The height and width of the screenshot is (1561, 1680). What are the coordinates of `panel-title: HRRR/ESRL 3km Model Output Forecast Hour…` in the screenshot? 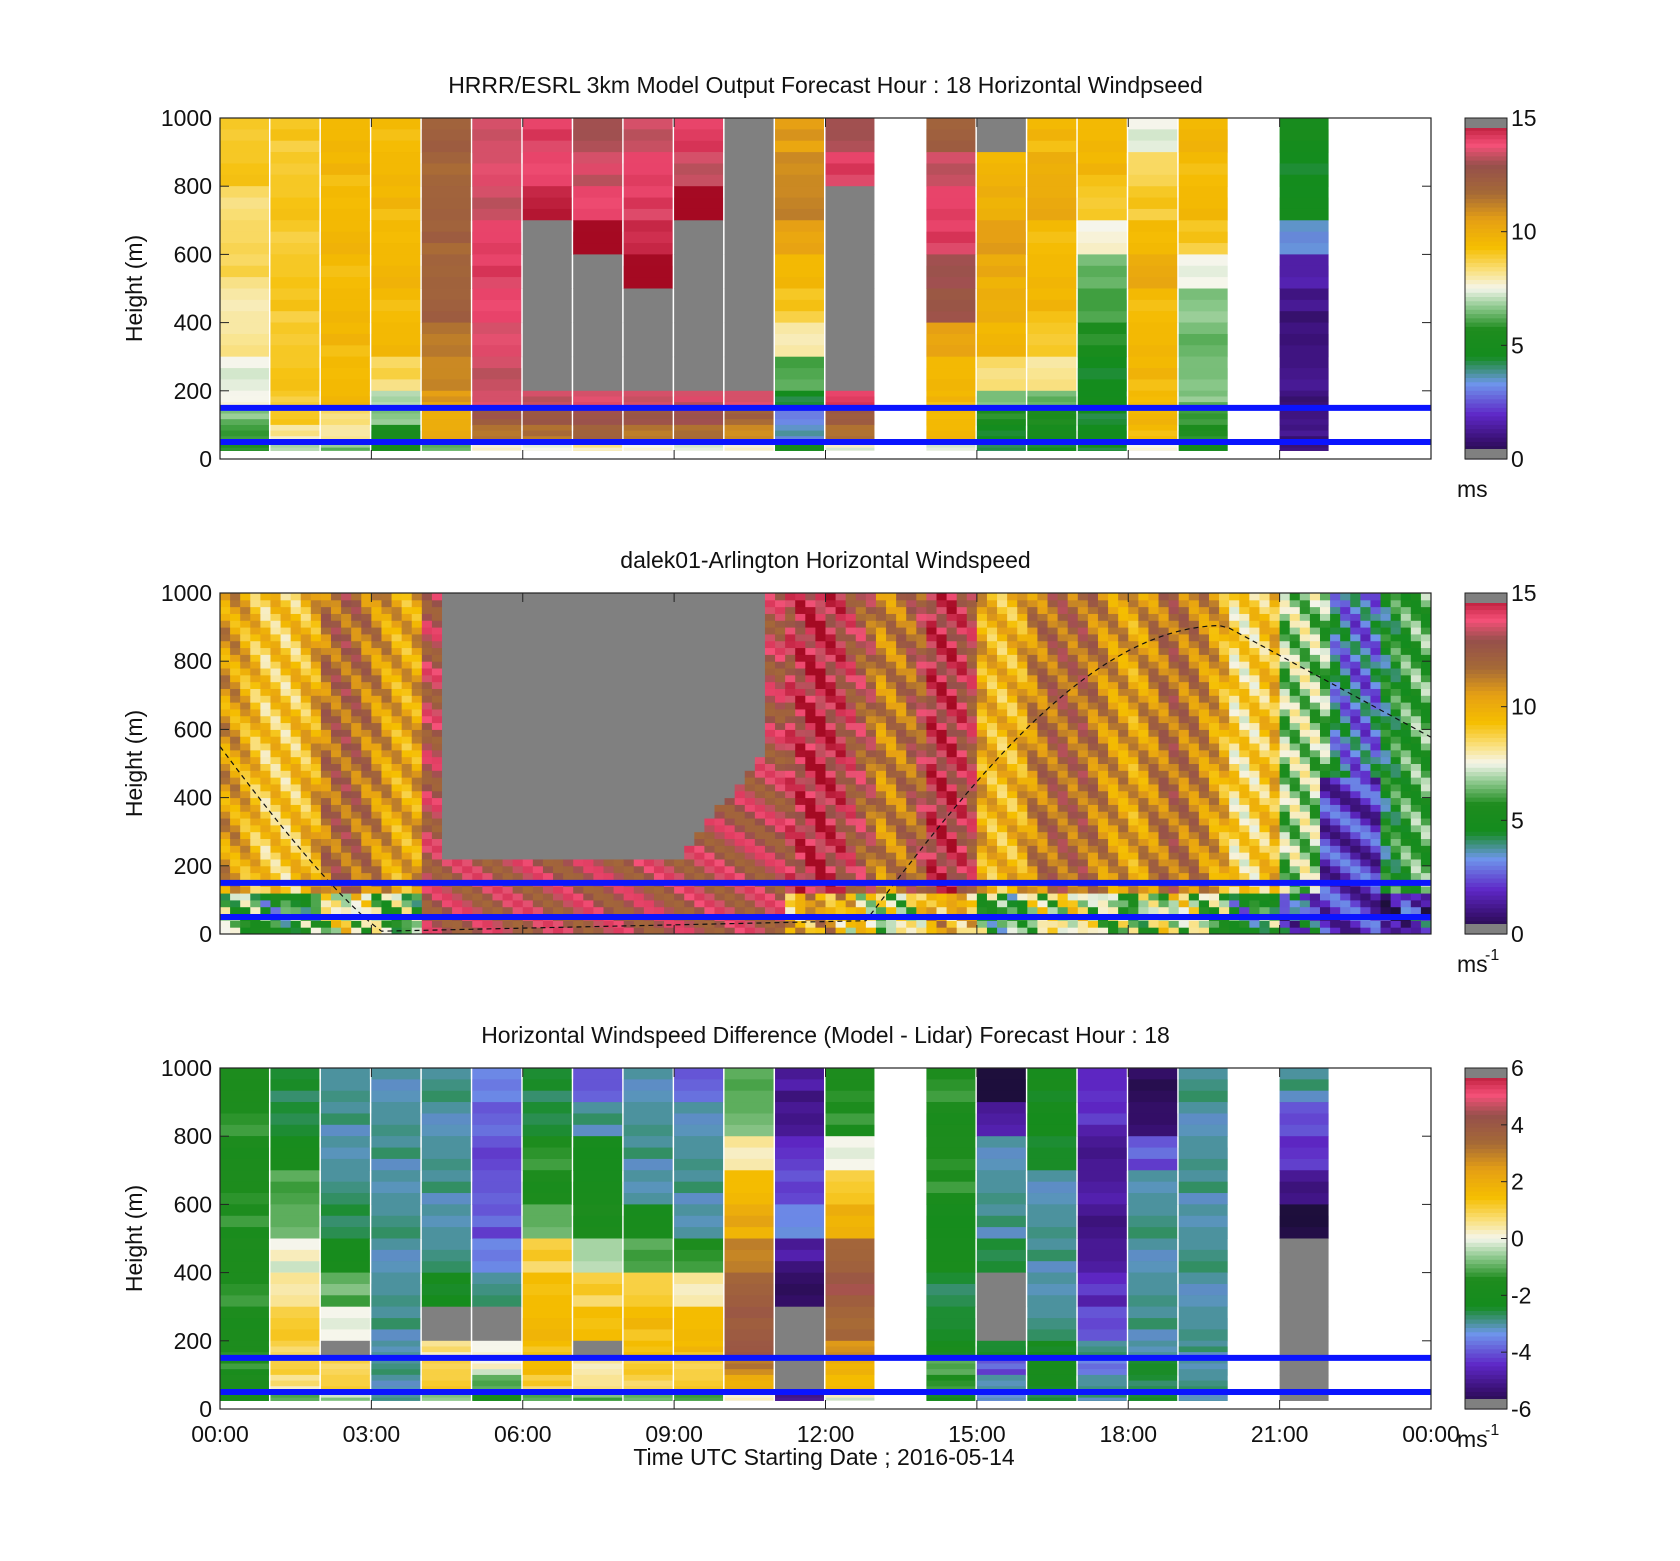 It's located at (825, 85).